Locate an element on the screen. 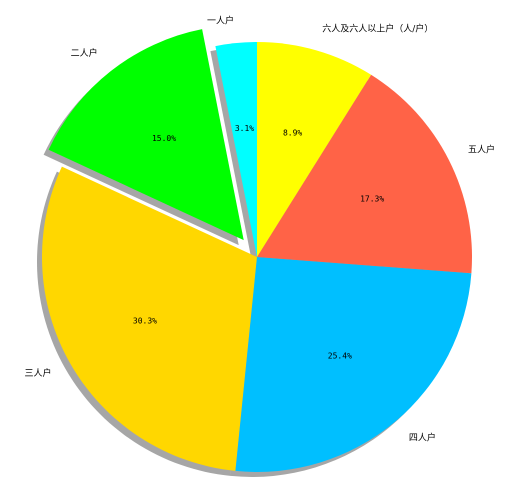 The width and height of the screenshot is (516, 503). pie-category-label: 一人户 is located at coordinates (220, 21).